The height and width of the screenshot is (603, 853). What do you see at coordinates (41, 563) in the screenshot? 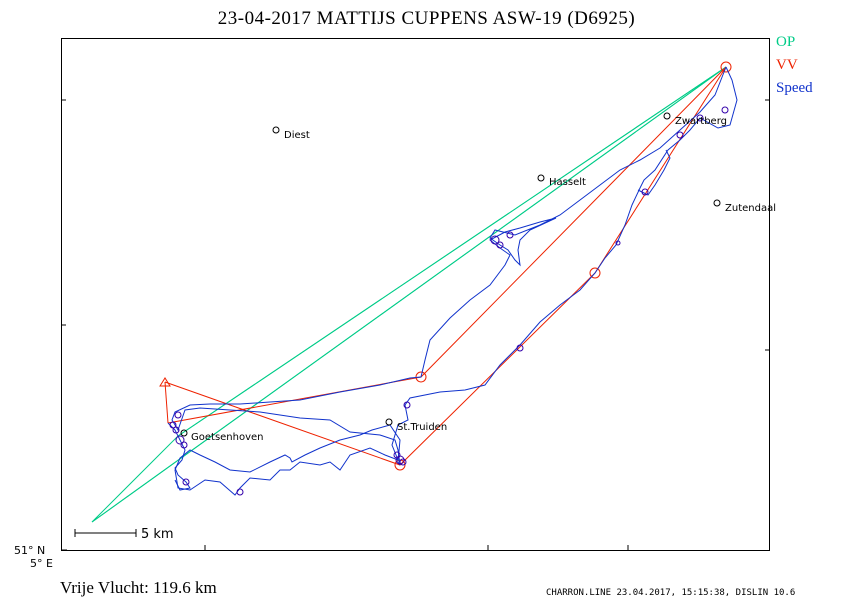
I see `longitude-label: 5° E` at bounding box center [41, 563].